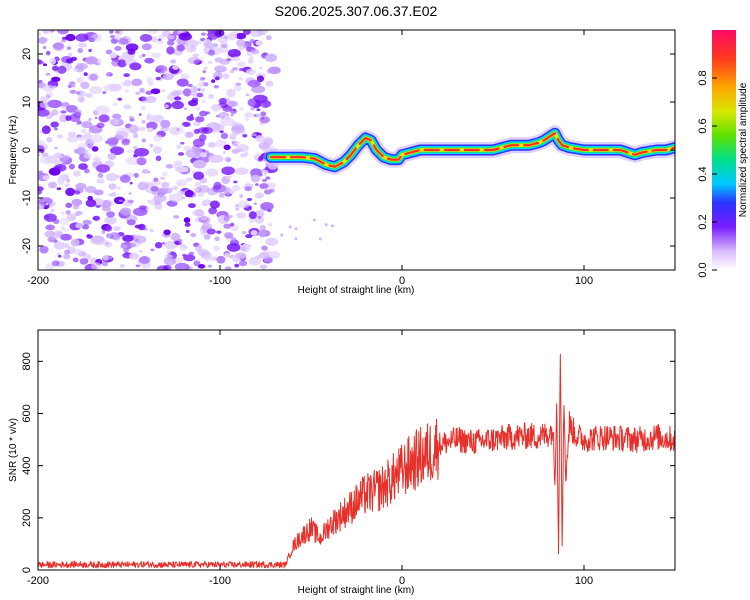 The height and width of the screenshot is (600, 750). Describe the element at coordinates (743, 149) in the screenshot. I see `colorbar-label: Normalized spectral amplitude` at that location.